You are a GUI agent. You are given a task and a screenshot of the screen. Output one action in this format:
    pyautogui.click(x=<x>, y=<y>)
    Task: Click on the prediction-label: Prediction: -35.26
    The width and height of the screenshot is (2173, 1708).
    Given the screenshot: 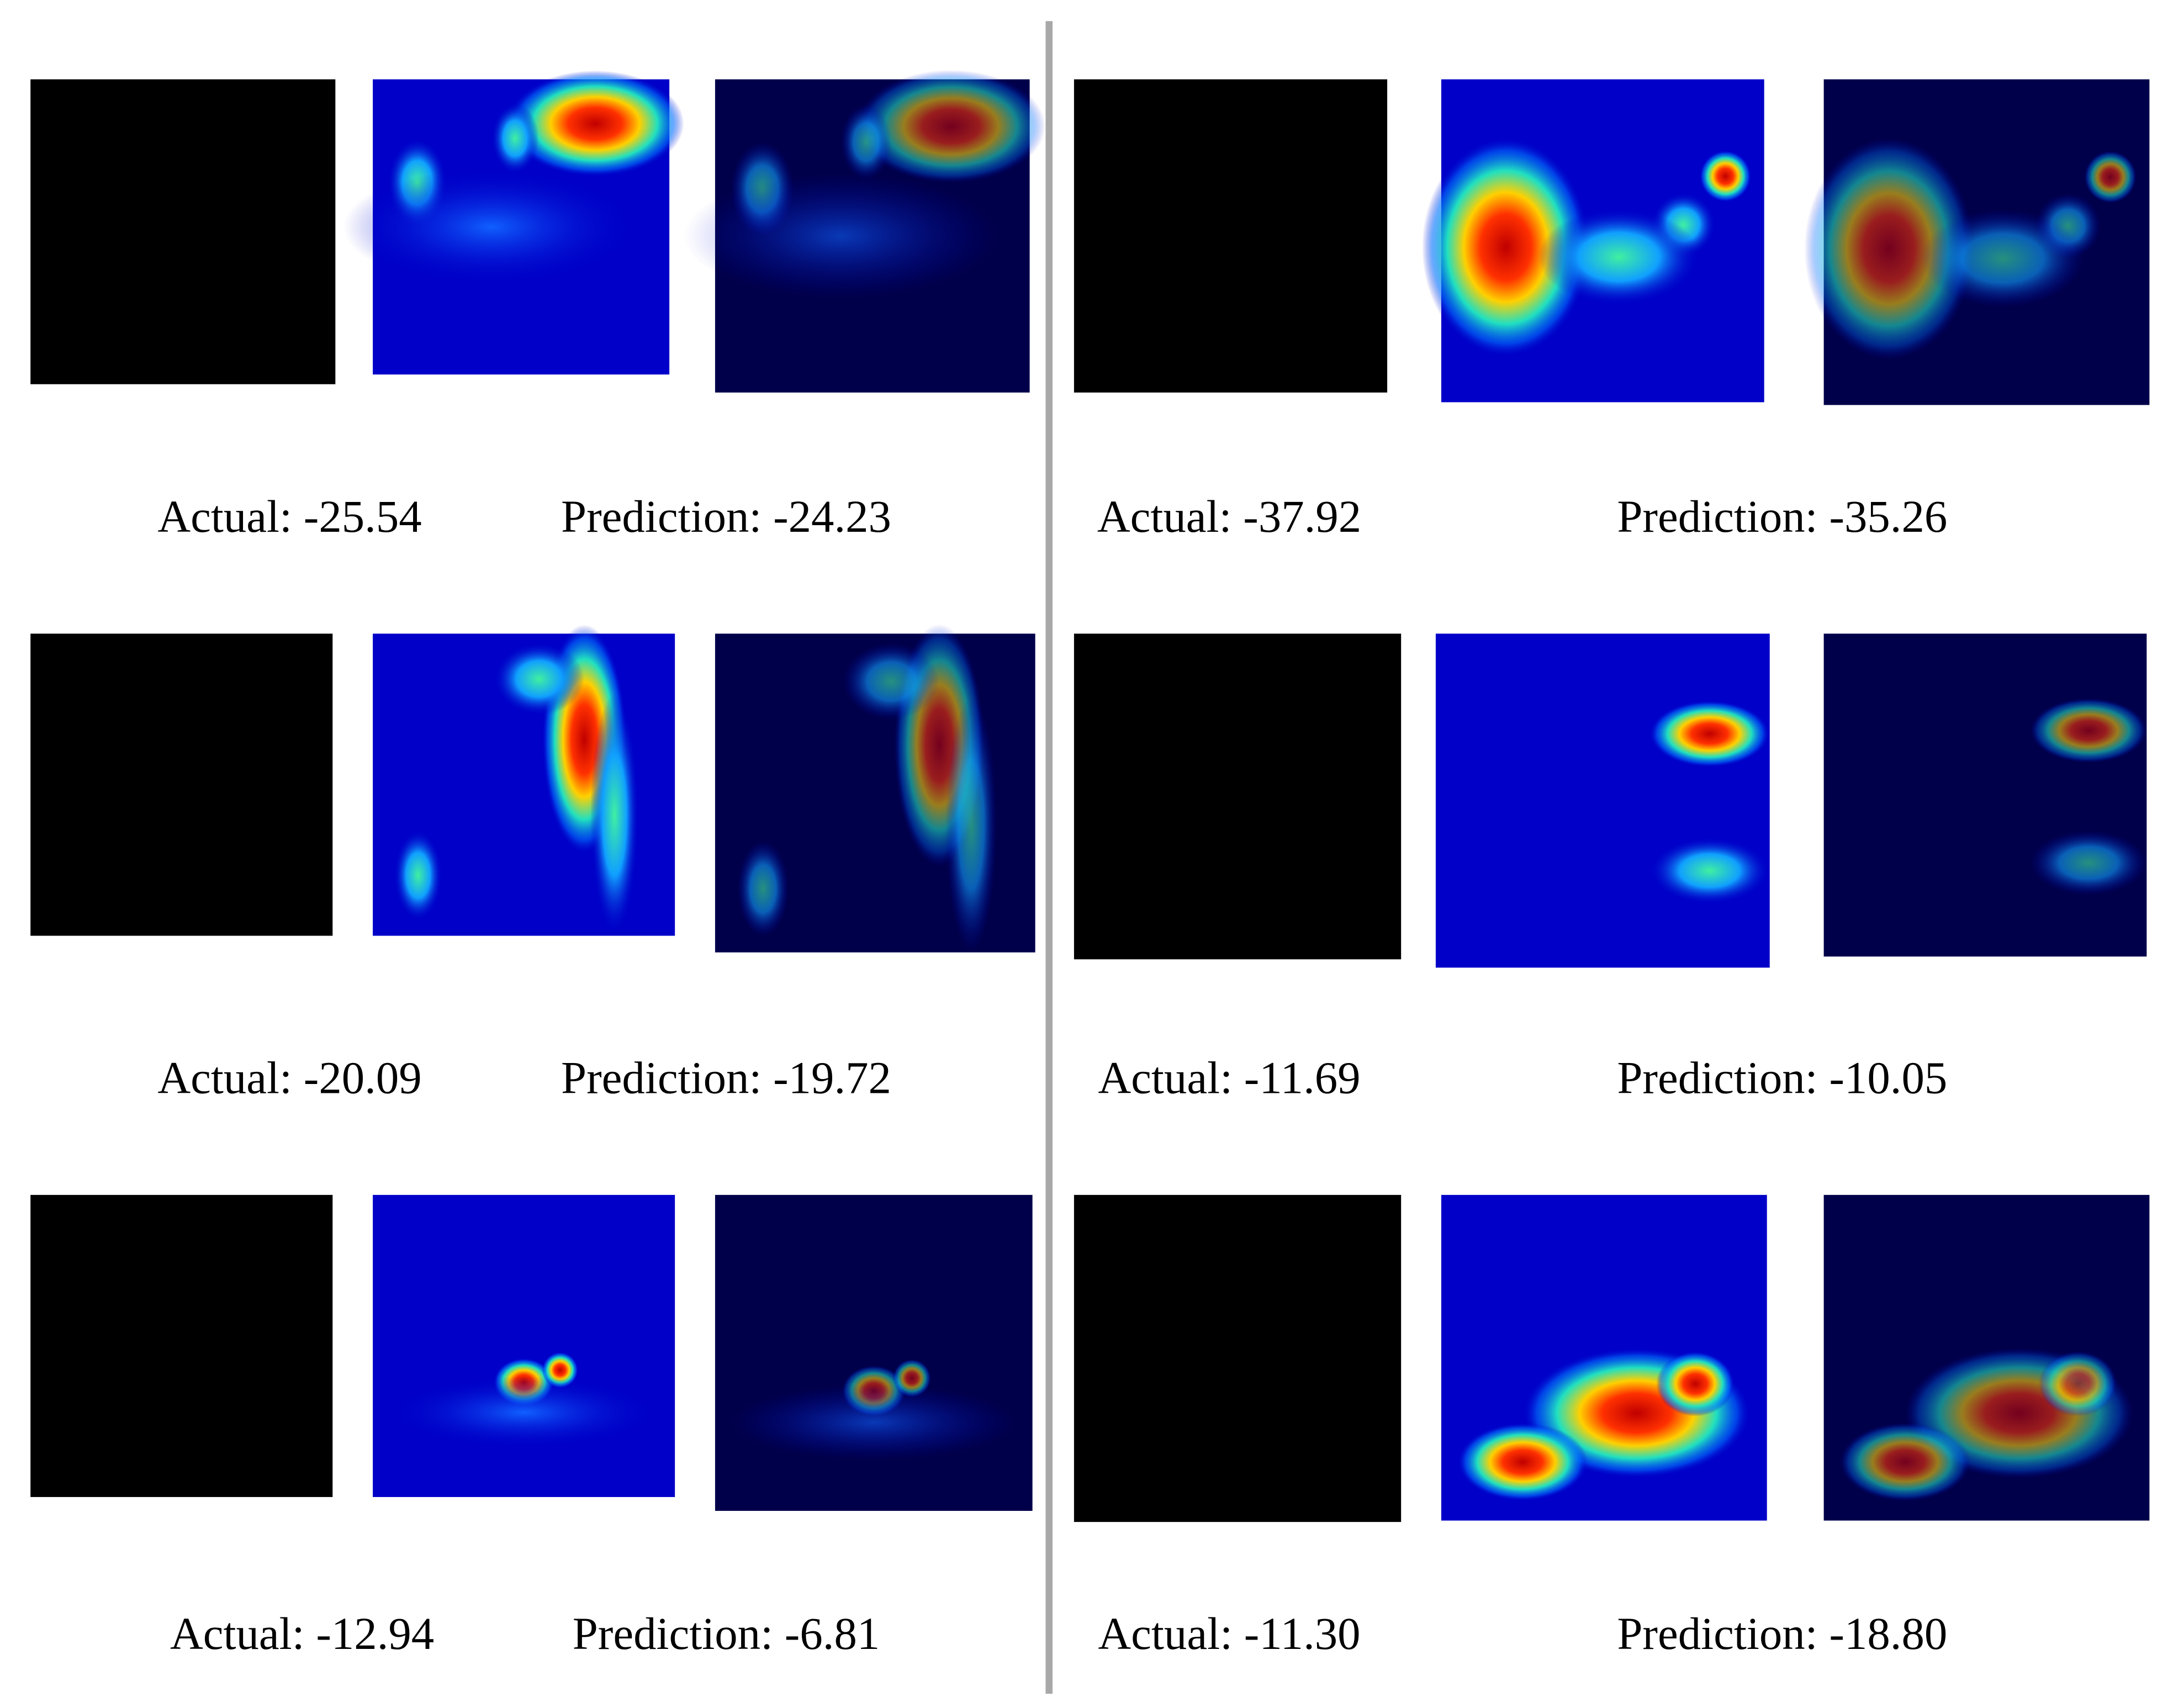 What is the action you would take?
    pyautogui.click(x=1782, y=516)
    